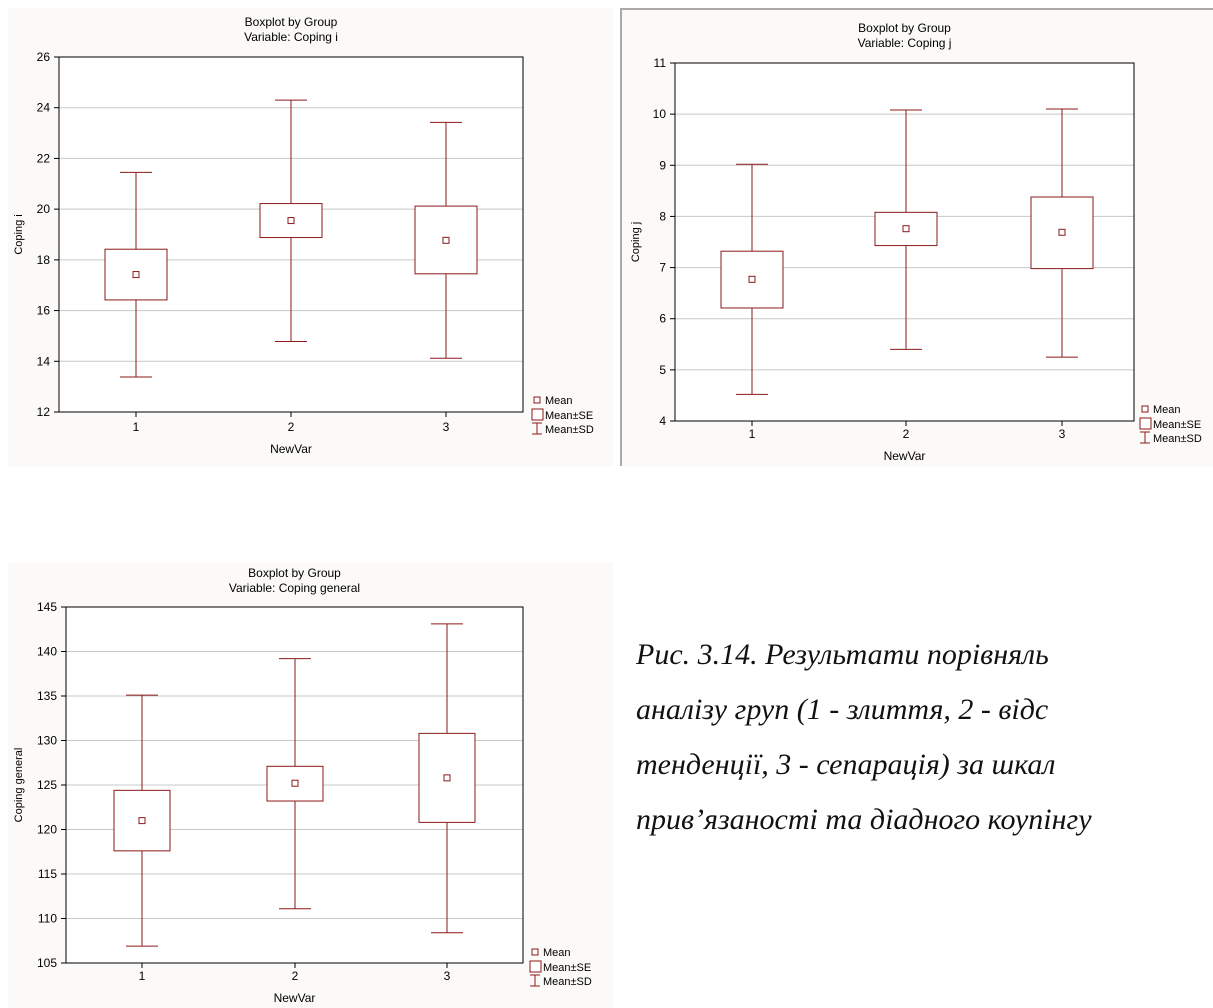 This screenshot has height=1008, width=1213. I want to click on se-box, so click(295, 783).